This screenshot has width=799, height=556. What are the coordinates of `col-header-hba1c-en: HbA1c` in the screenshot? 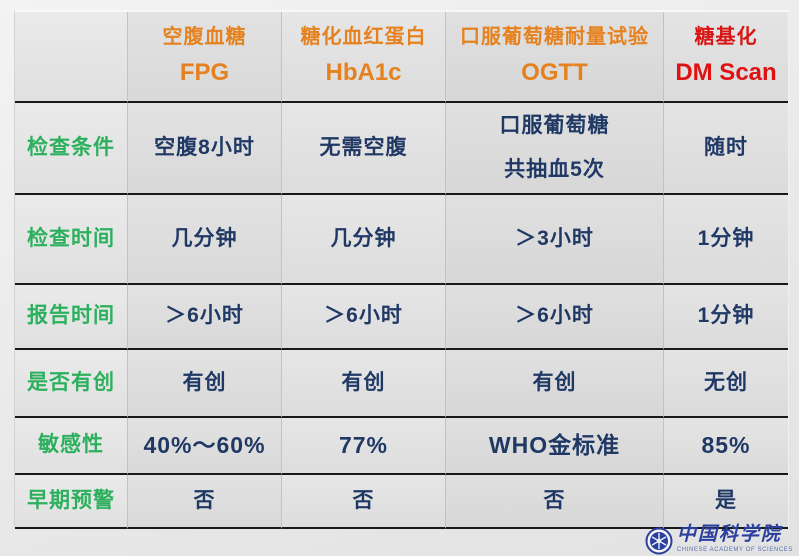 It's located at (363, 72).